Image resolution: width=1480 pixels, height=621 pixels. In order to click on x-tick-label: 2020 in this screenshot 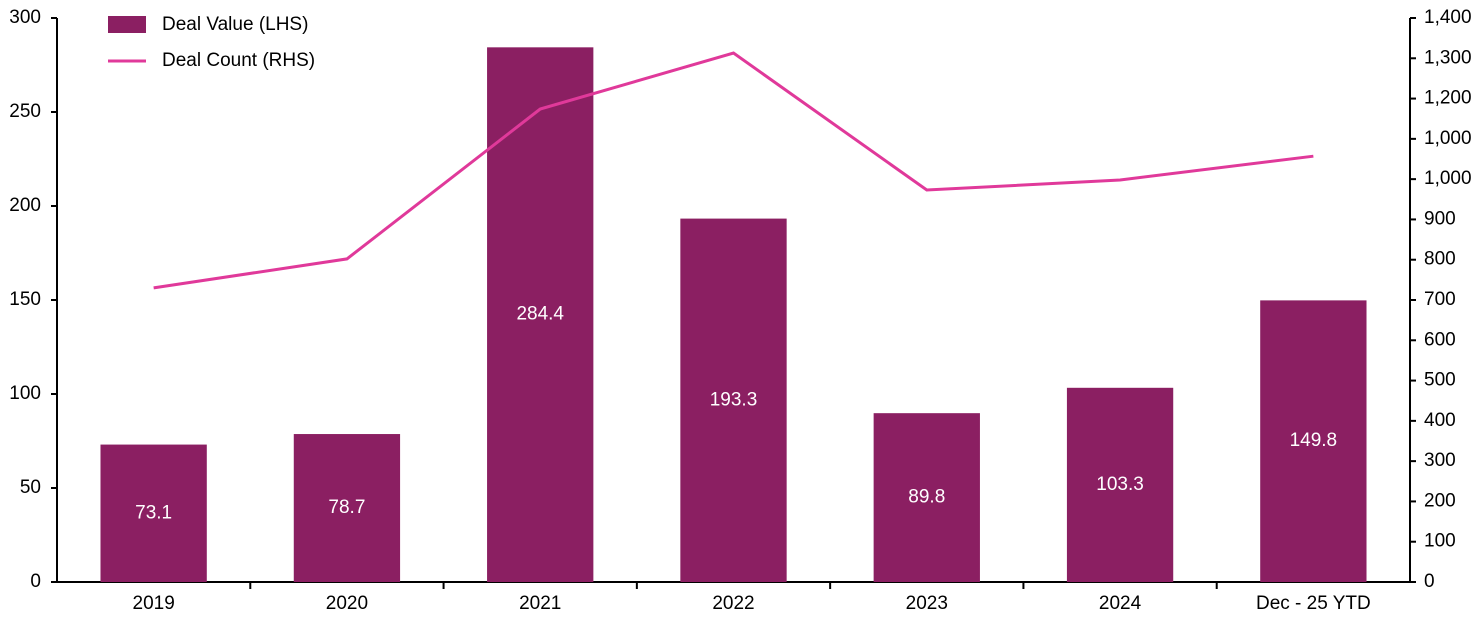, I will do `click(347, 603)`.